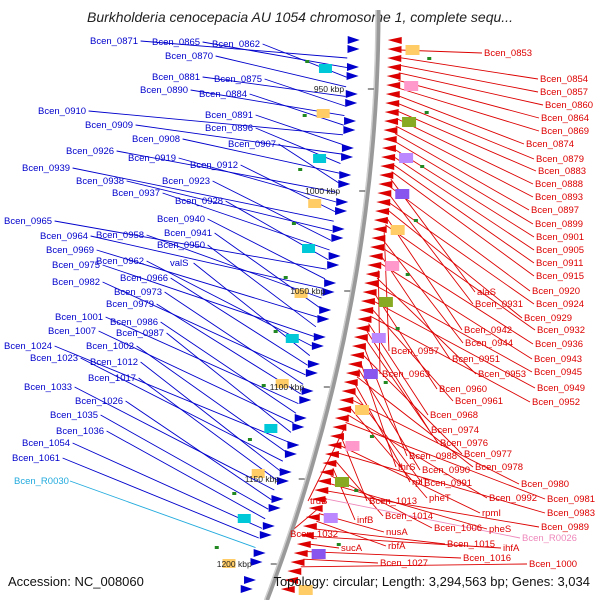 The height and width of the screenshot is (600, 600). Describe the element at coordinates (564, 92) in the screenshot. I see `gene-label: Bcen_0857` at that location.